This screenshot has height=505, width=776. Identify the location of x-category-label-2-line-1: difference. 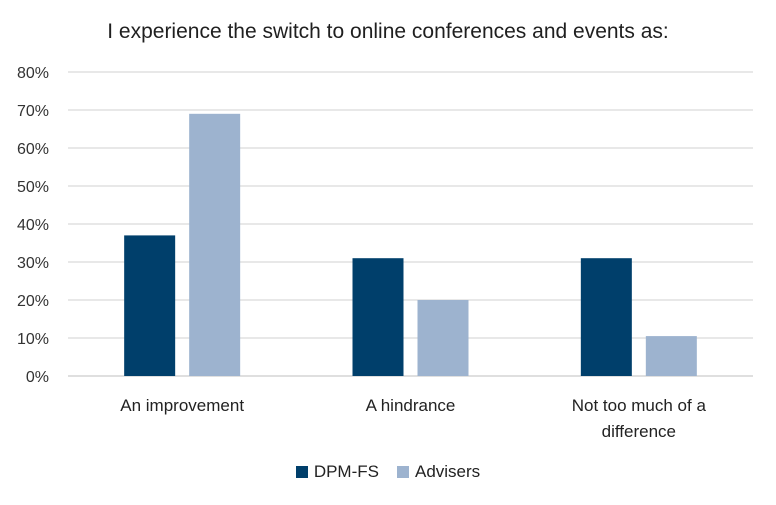
(639, 431).